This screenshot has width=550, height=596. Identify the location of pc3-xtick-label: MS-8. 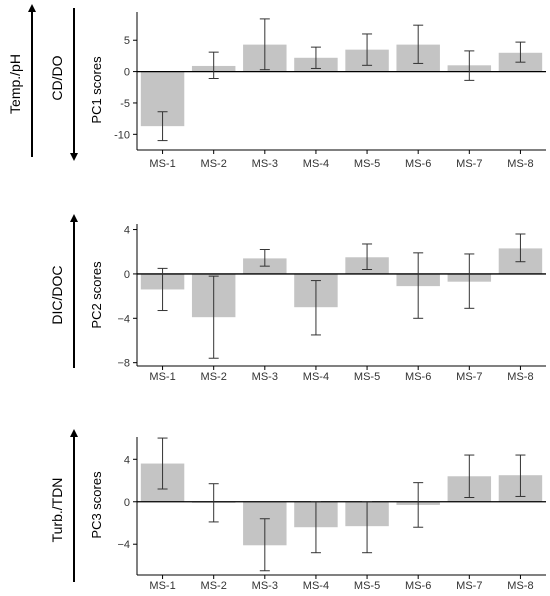
(520, 586).